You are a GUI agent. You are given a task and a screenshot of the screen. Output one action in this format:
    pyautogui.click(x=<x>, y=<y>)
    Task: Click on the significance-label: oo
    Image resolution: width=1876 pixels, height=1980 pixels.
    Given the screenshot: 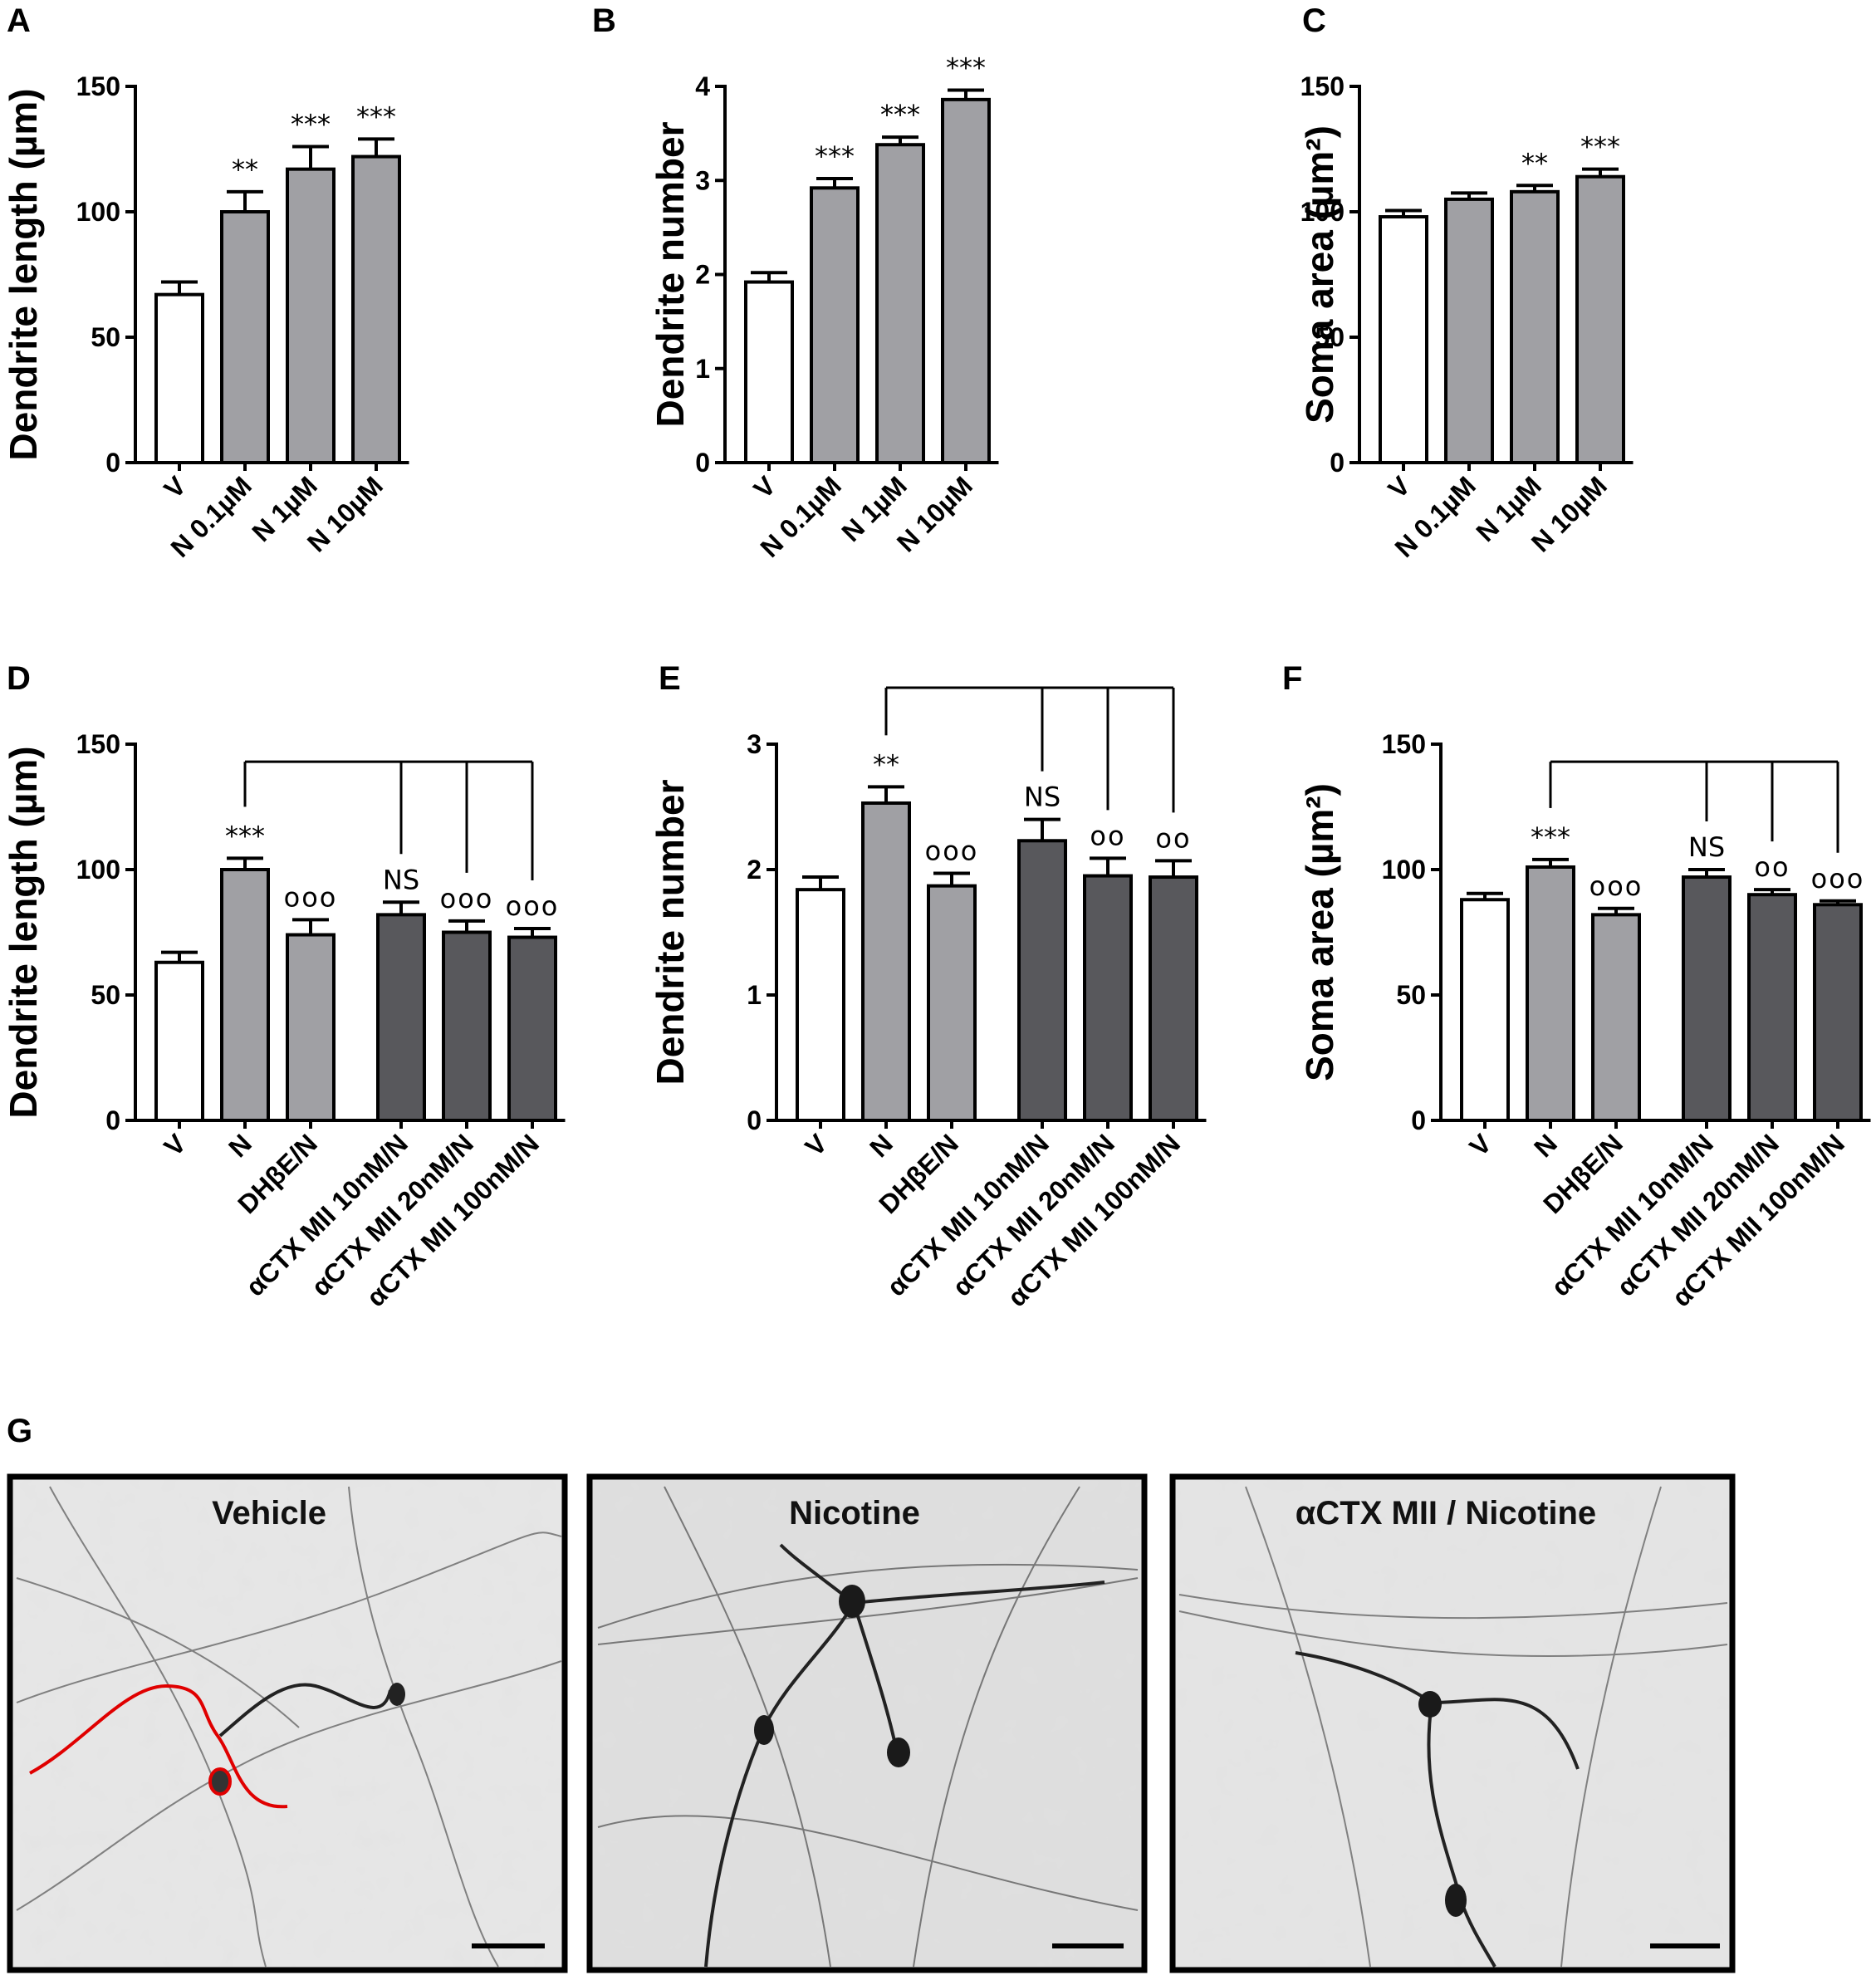 What is the action you would take?
    pyautogui.click(x=1107, y=835)
    